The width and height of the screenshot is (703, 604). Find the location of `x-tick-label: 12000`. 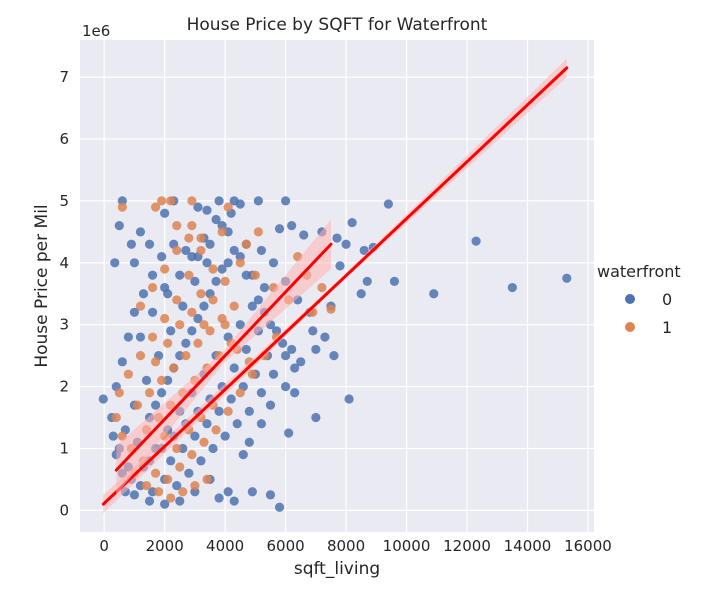

x-tick-label: 12000 is located at coordinates (467, 546).